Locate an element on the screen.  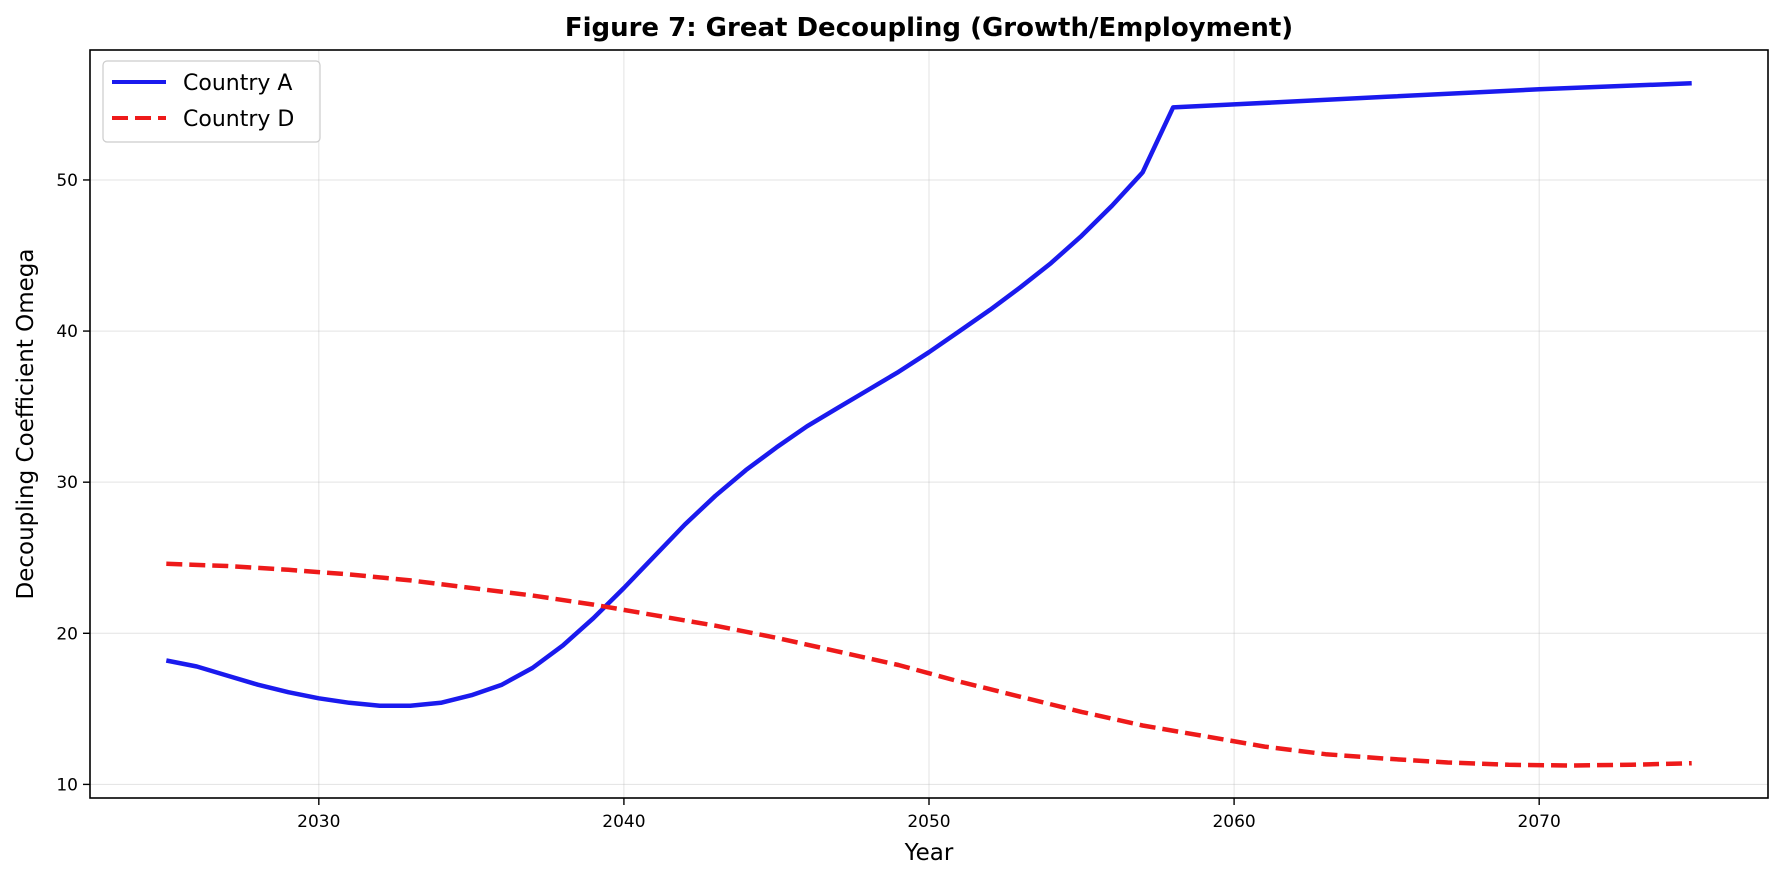
x-axis-label: Year is located at coordinates (929, 853).